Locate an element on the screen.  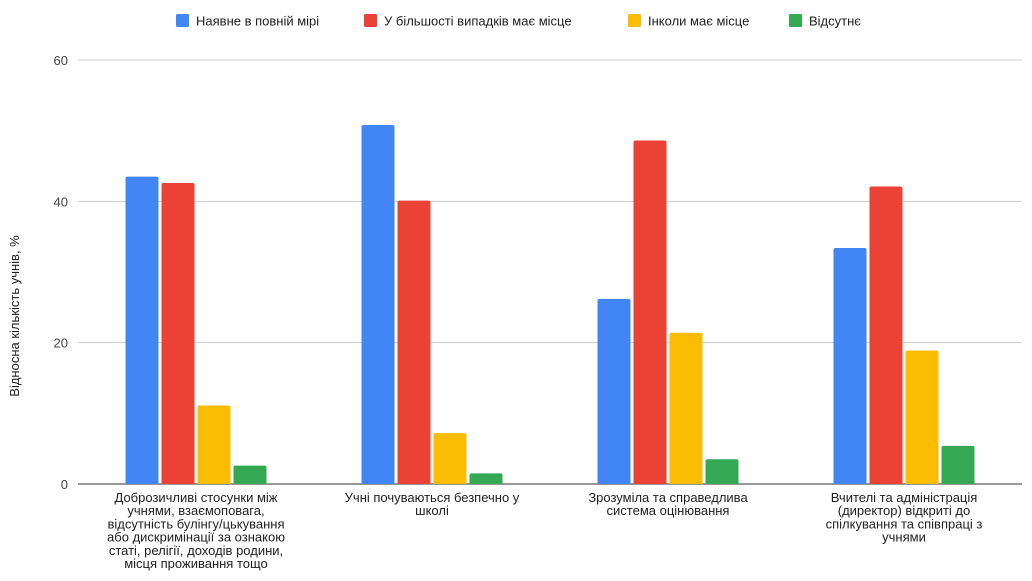
y-axis-title: Відносна кількість учнів, % is located at coordinates (14, 316).